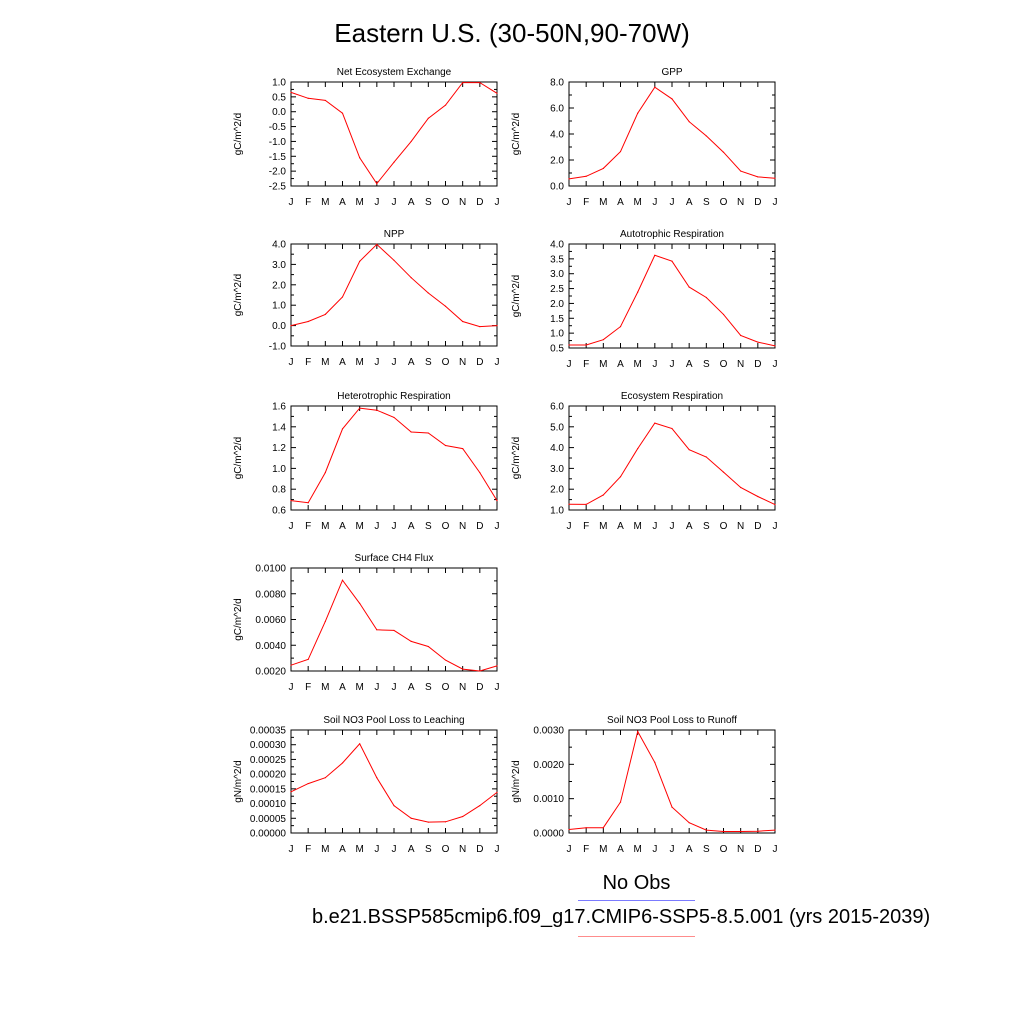 This screenshot has width=1024, height=1024. Describe the element at coordinates (557, 304) in the screenshot. I see `y-tick-label: 2.0` at that location.